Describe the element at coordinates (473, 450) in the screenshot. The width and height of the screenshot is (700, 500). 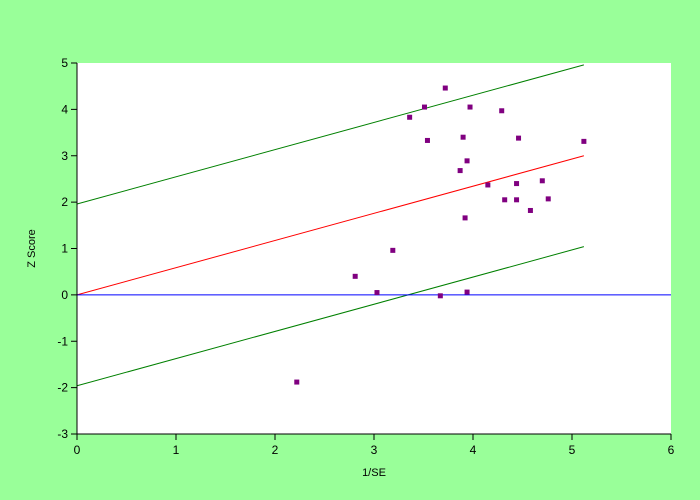
I see `x-tick-label: 4` at that location.